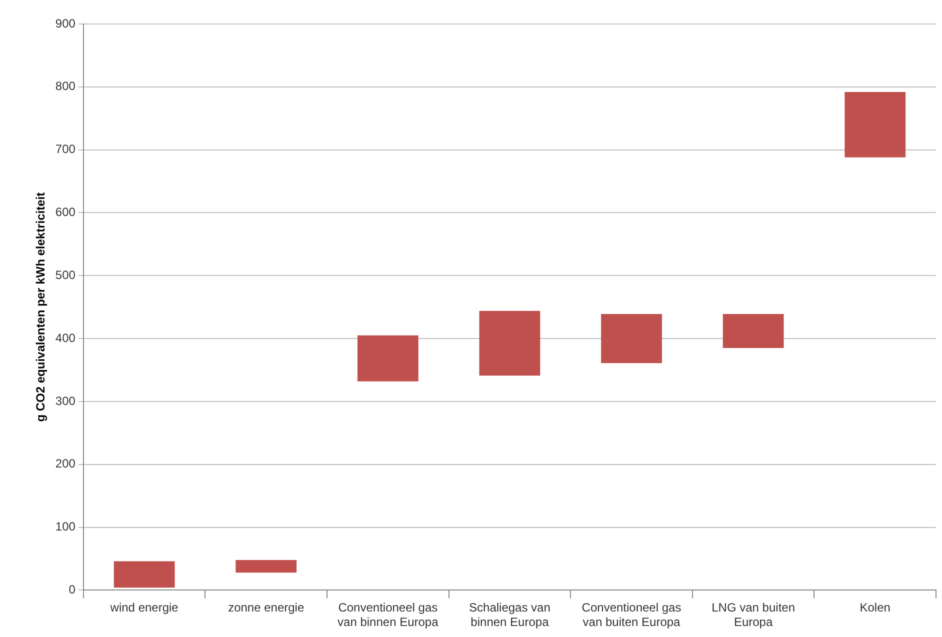 The width and height of the screenshot is (942, 637). I want to click on y-tick-label: 400, so click(65, 337).